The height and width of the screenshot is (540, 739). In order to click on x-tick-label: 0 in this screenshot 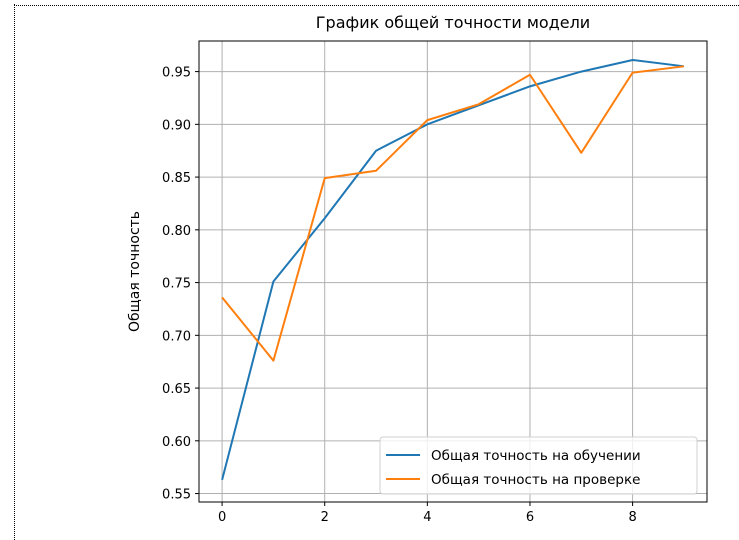, I will do `click(222, 517)`.